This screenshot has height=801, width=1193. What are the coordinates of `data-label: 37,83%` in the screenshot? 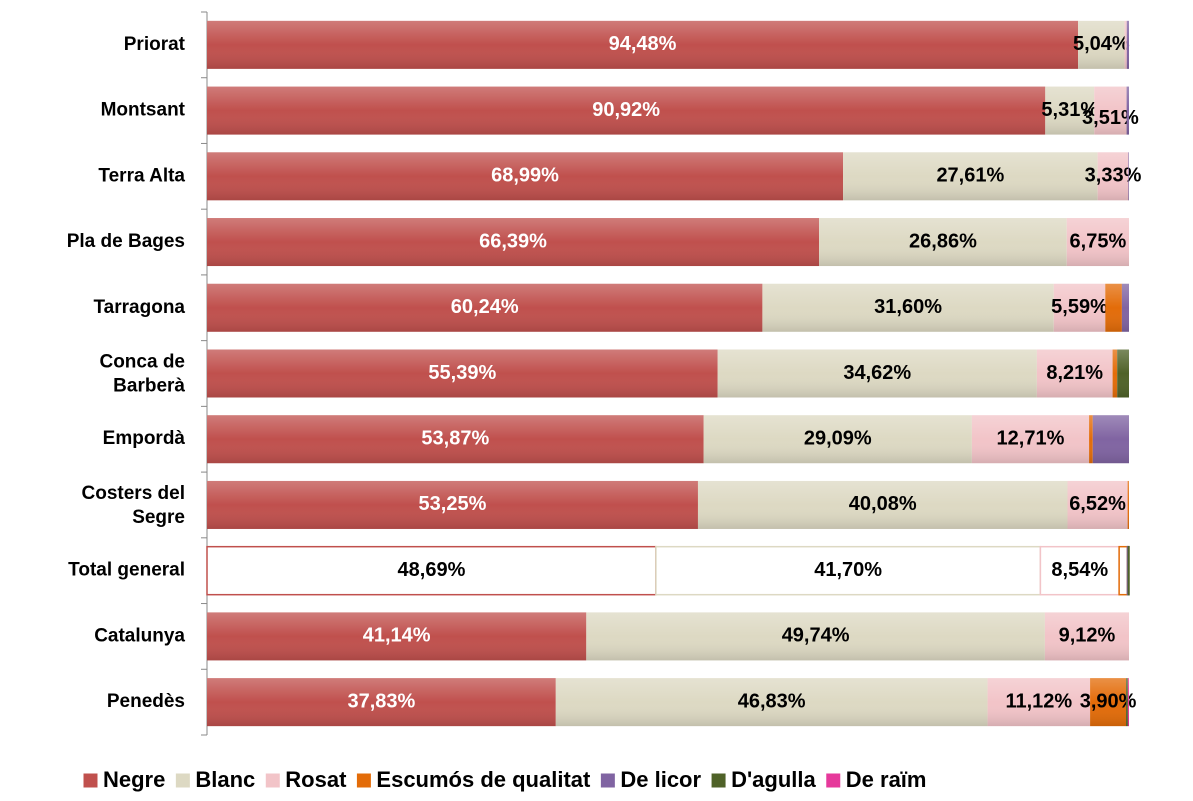 It's located at (381, 701).